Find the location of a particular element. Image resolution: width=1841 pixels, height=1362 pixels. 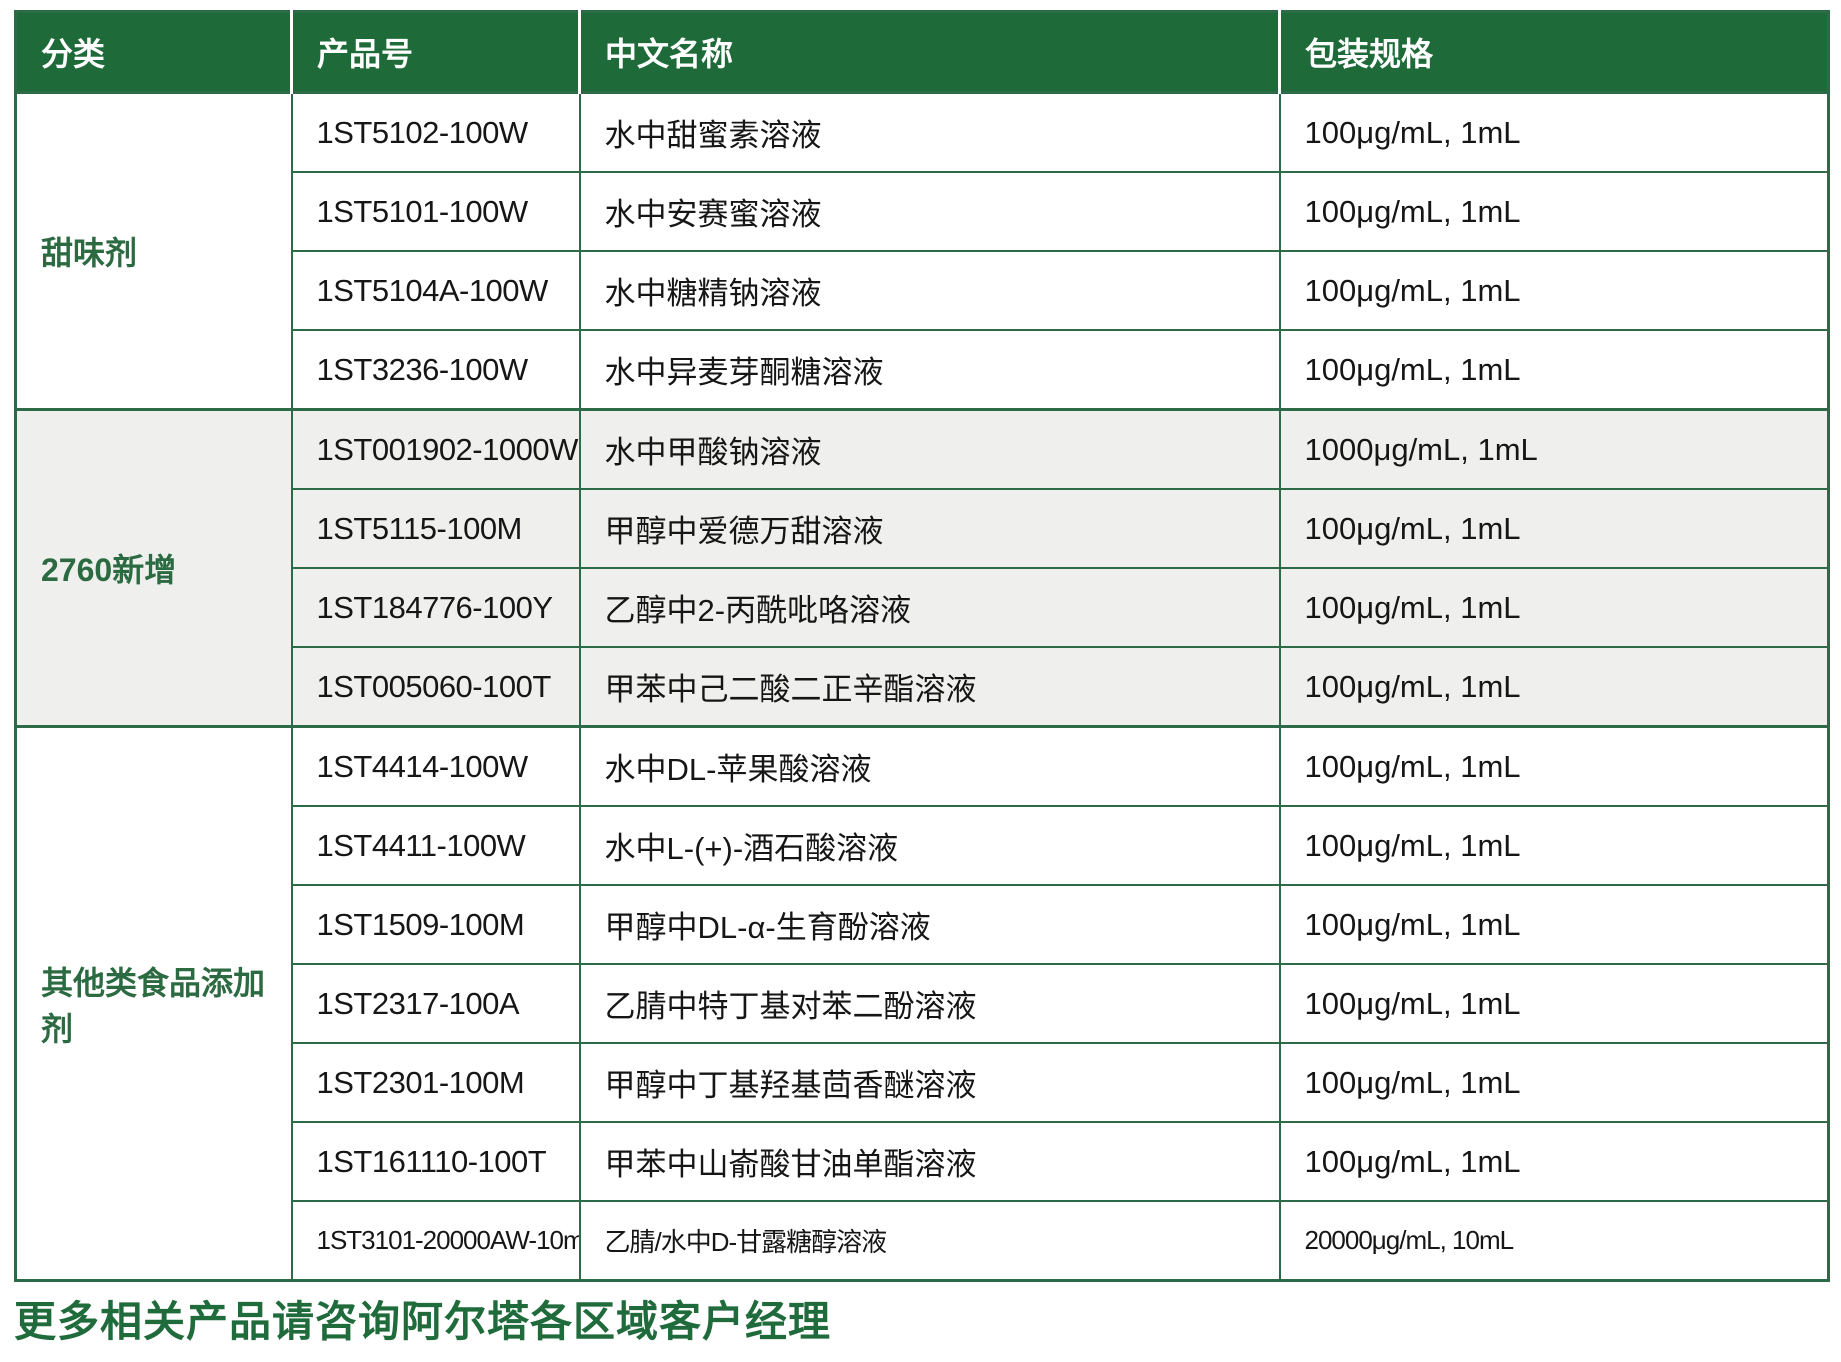

category-cell: 其他类食品添加剂 is located at coordinates (153, 1003).